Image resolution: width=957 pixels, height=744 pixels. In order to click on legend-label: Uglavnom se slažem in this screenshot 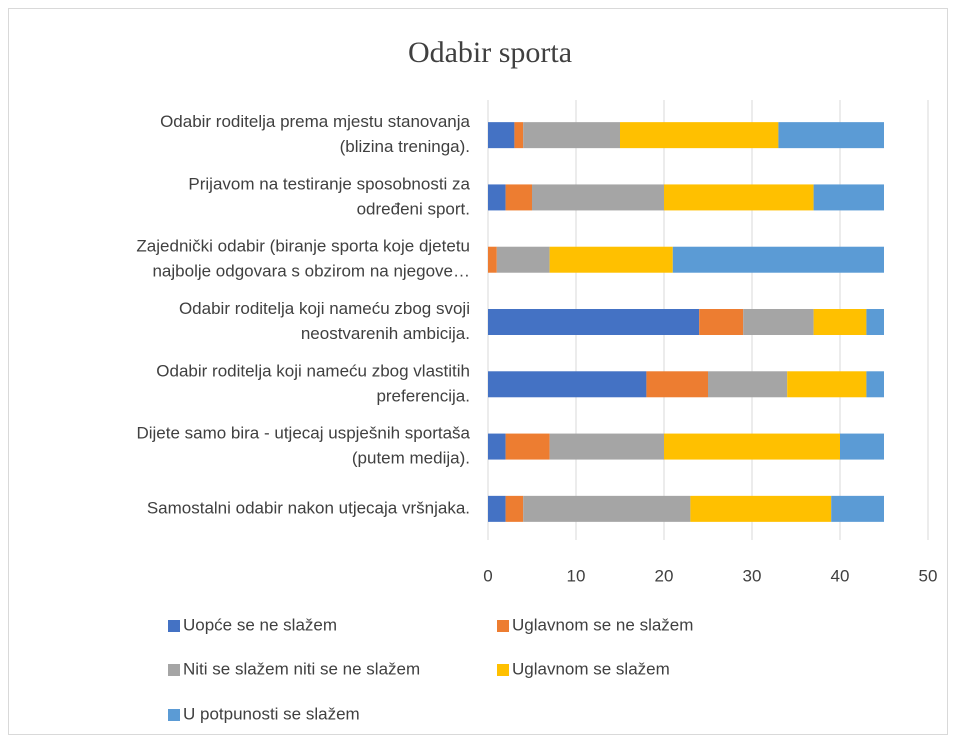, I will do `click(591, 668)`.